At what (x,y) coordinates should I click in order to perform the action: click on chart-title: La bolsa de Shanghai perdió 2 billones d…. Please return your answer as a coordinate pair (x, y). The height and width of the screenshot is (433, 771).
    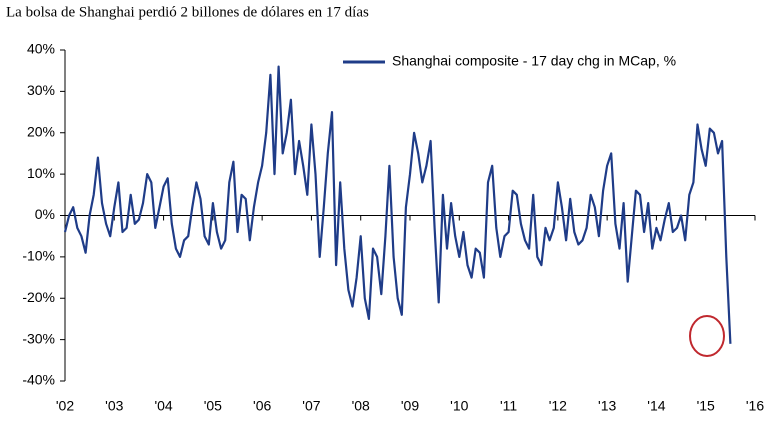
    Looking at the image, I should click on (187, 12).